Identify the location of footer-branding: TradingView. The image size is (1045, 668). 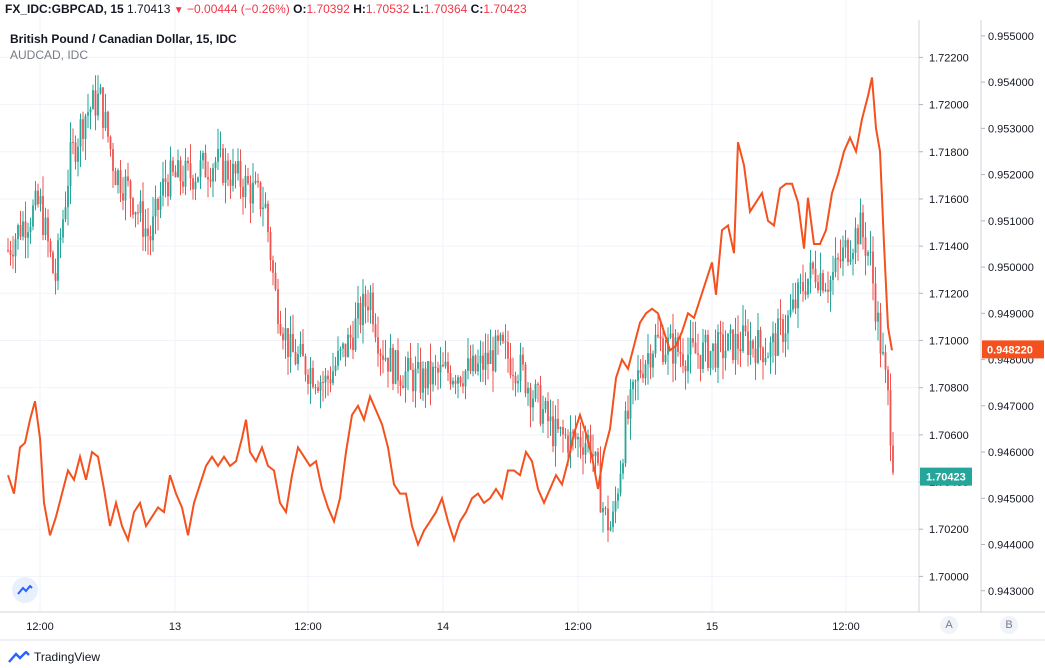
(54, 657).